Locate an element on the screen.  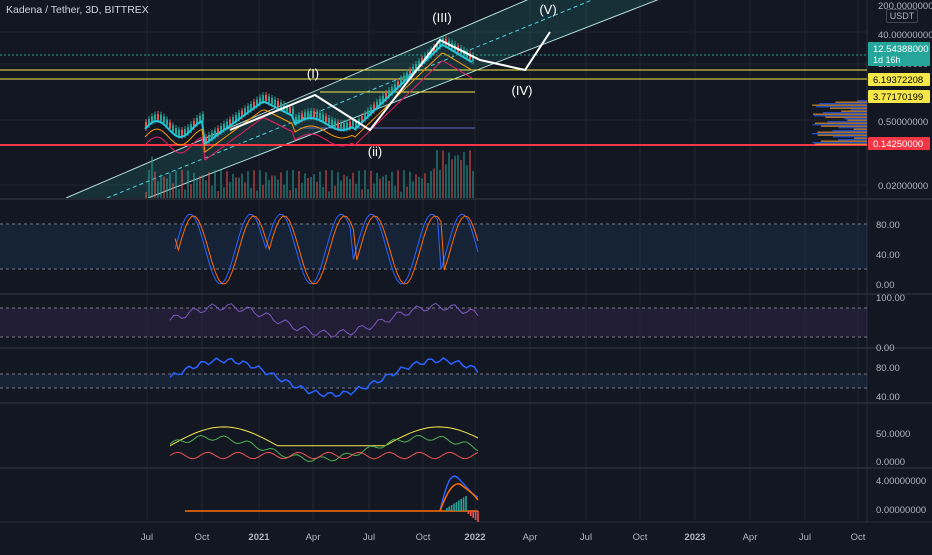
rsi-axis-label: 40.00 is located at coordinates (888, 397).